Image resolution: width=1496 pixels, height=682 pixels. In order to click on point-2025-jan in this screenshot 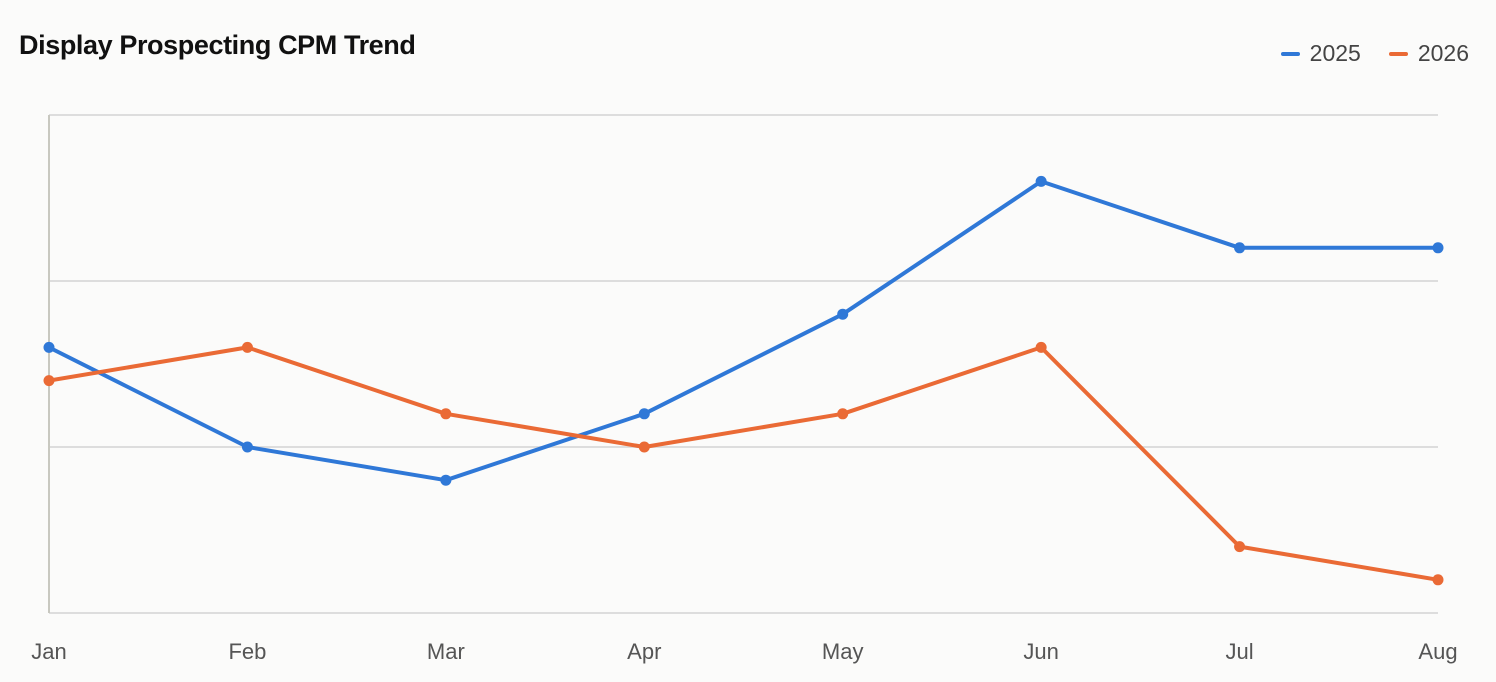, I will do `click(49, 347)`.